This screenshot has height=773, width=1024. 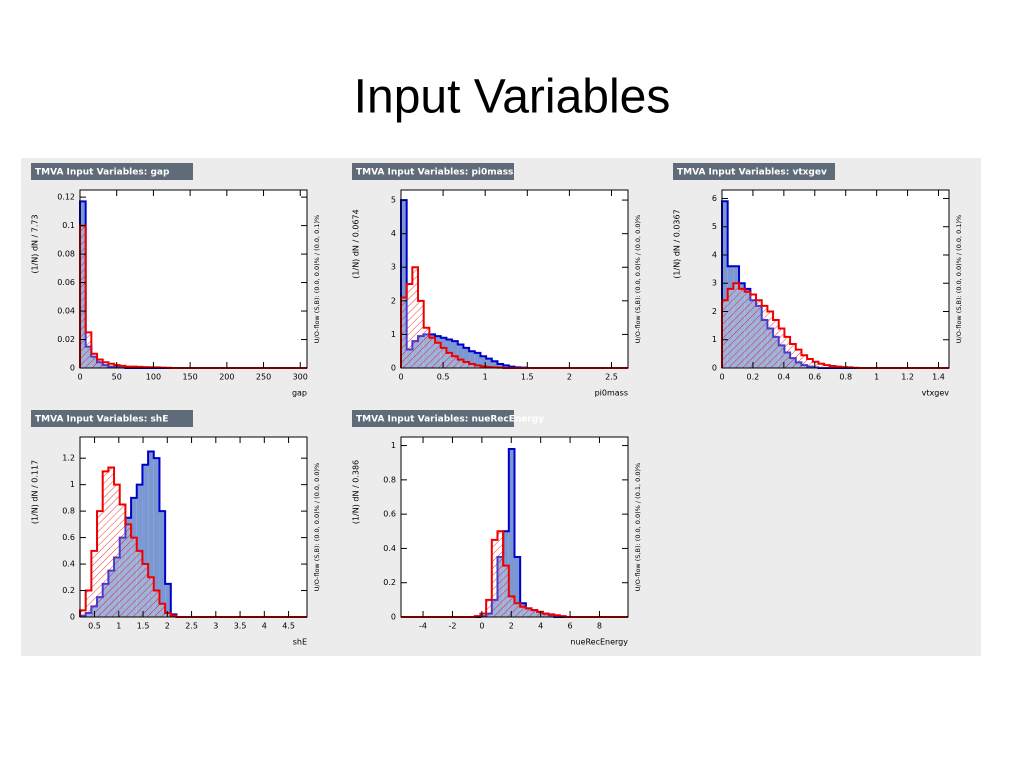 What do you see at coordinates (570, 626) in the screenshot?
I see `x-tick-label: 6` at bounding box center [570, 626].